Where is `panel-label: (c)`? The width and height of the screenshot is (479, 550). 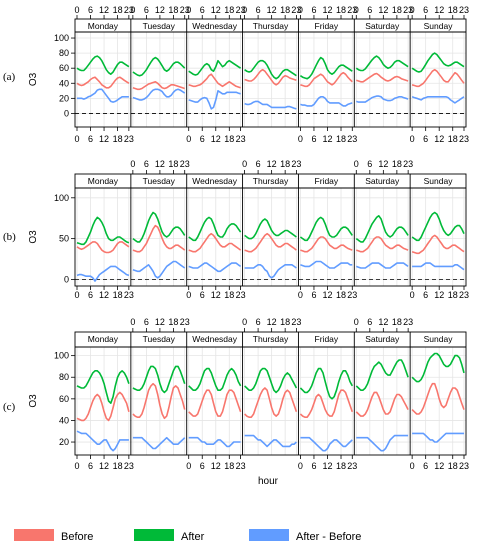
panel-label: (c) is located at coordinates (9, 407).